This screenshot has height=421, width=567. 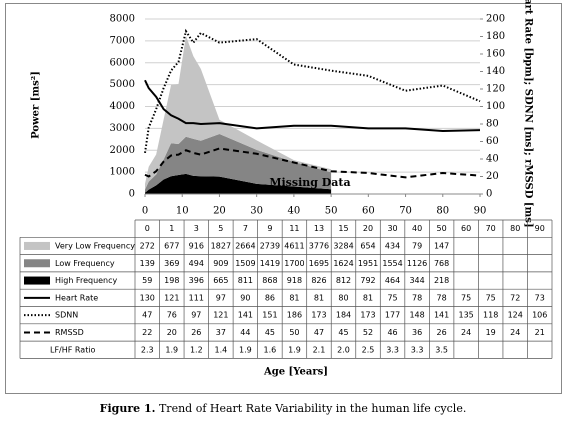 I want to click on table-cell: 59, so click(x=147, y=280).